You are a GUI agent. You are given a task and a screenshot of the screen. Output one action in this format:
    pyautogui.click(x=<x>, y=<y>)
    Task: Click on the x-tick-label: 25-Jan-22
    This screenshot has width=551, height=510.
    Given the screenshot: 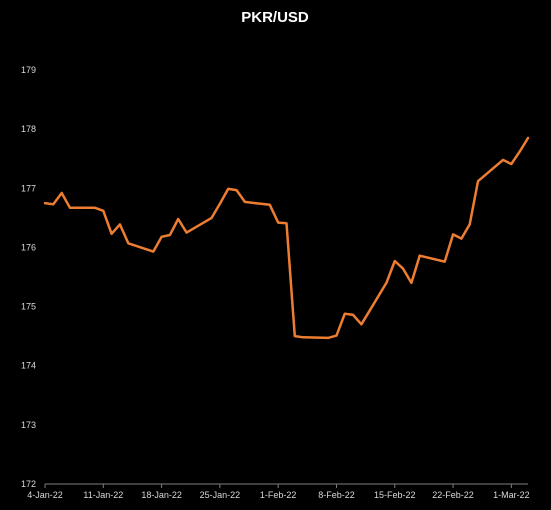 What is the action you would take?
    pyautogui.click(x=220, y=495)
    